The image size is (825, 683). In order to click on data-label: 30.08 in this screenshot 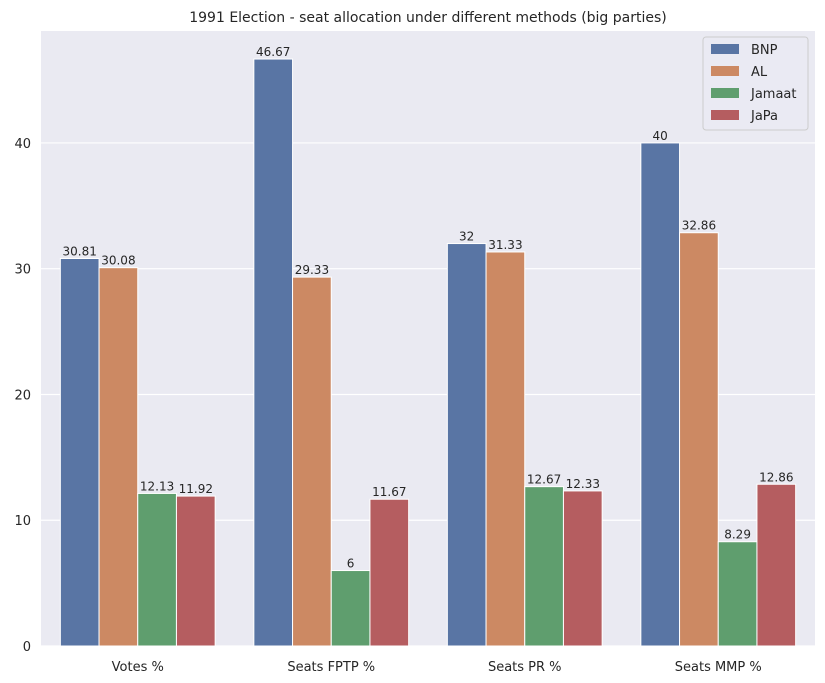, I will do `click(118, 261)`.